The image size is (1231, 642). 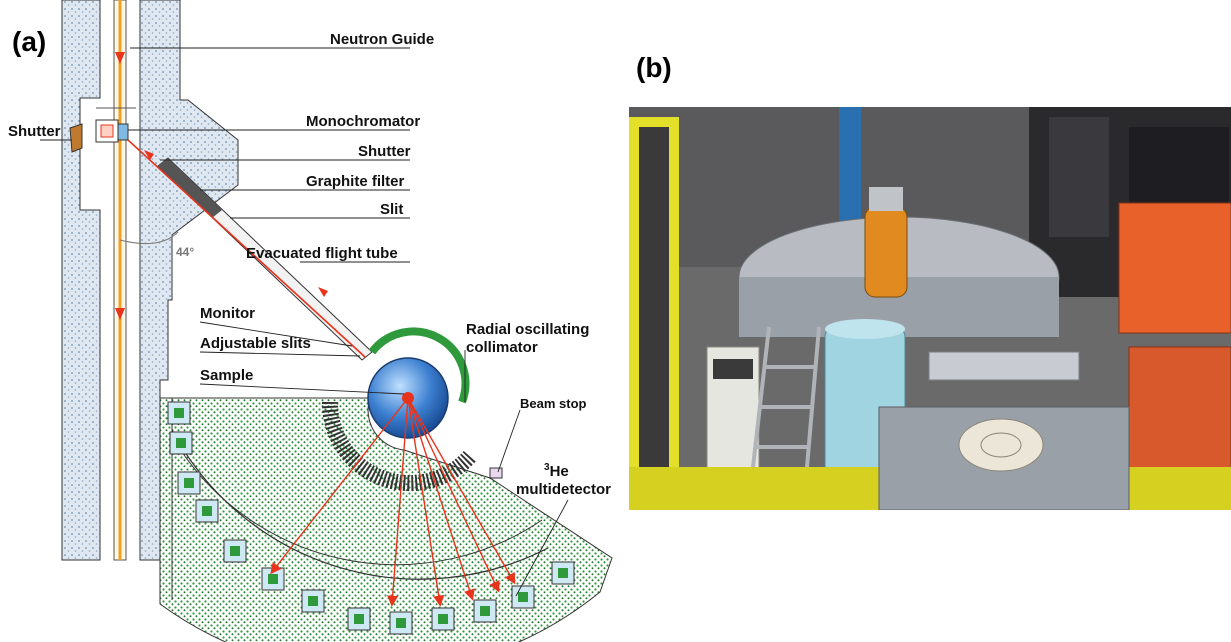 What do you see at coordinates (34, 131) in the screenshot?
I see `shutter-label-left: Shutter` at bounding box center [34, 131].